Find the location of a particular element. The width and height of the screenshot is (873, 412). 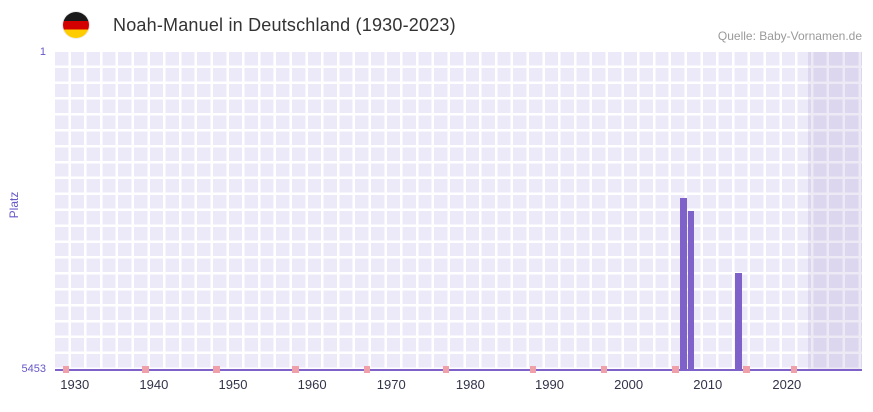

unranked-mark-2015 is located at coordinates (746, 369).